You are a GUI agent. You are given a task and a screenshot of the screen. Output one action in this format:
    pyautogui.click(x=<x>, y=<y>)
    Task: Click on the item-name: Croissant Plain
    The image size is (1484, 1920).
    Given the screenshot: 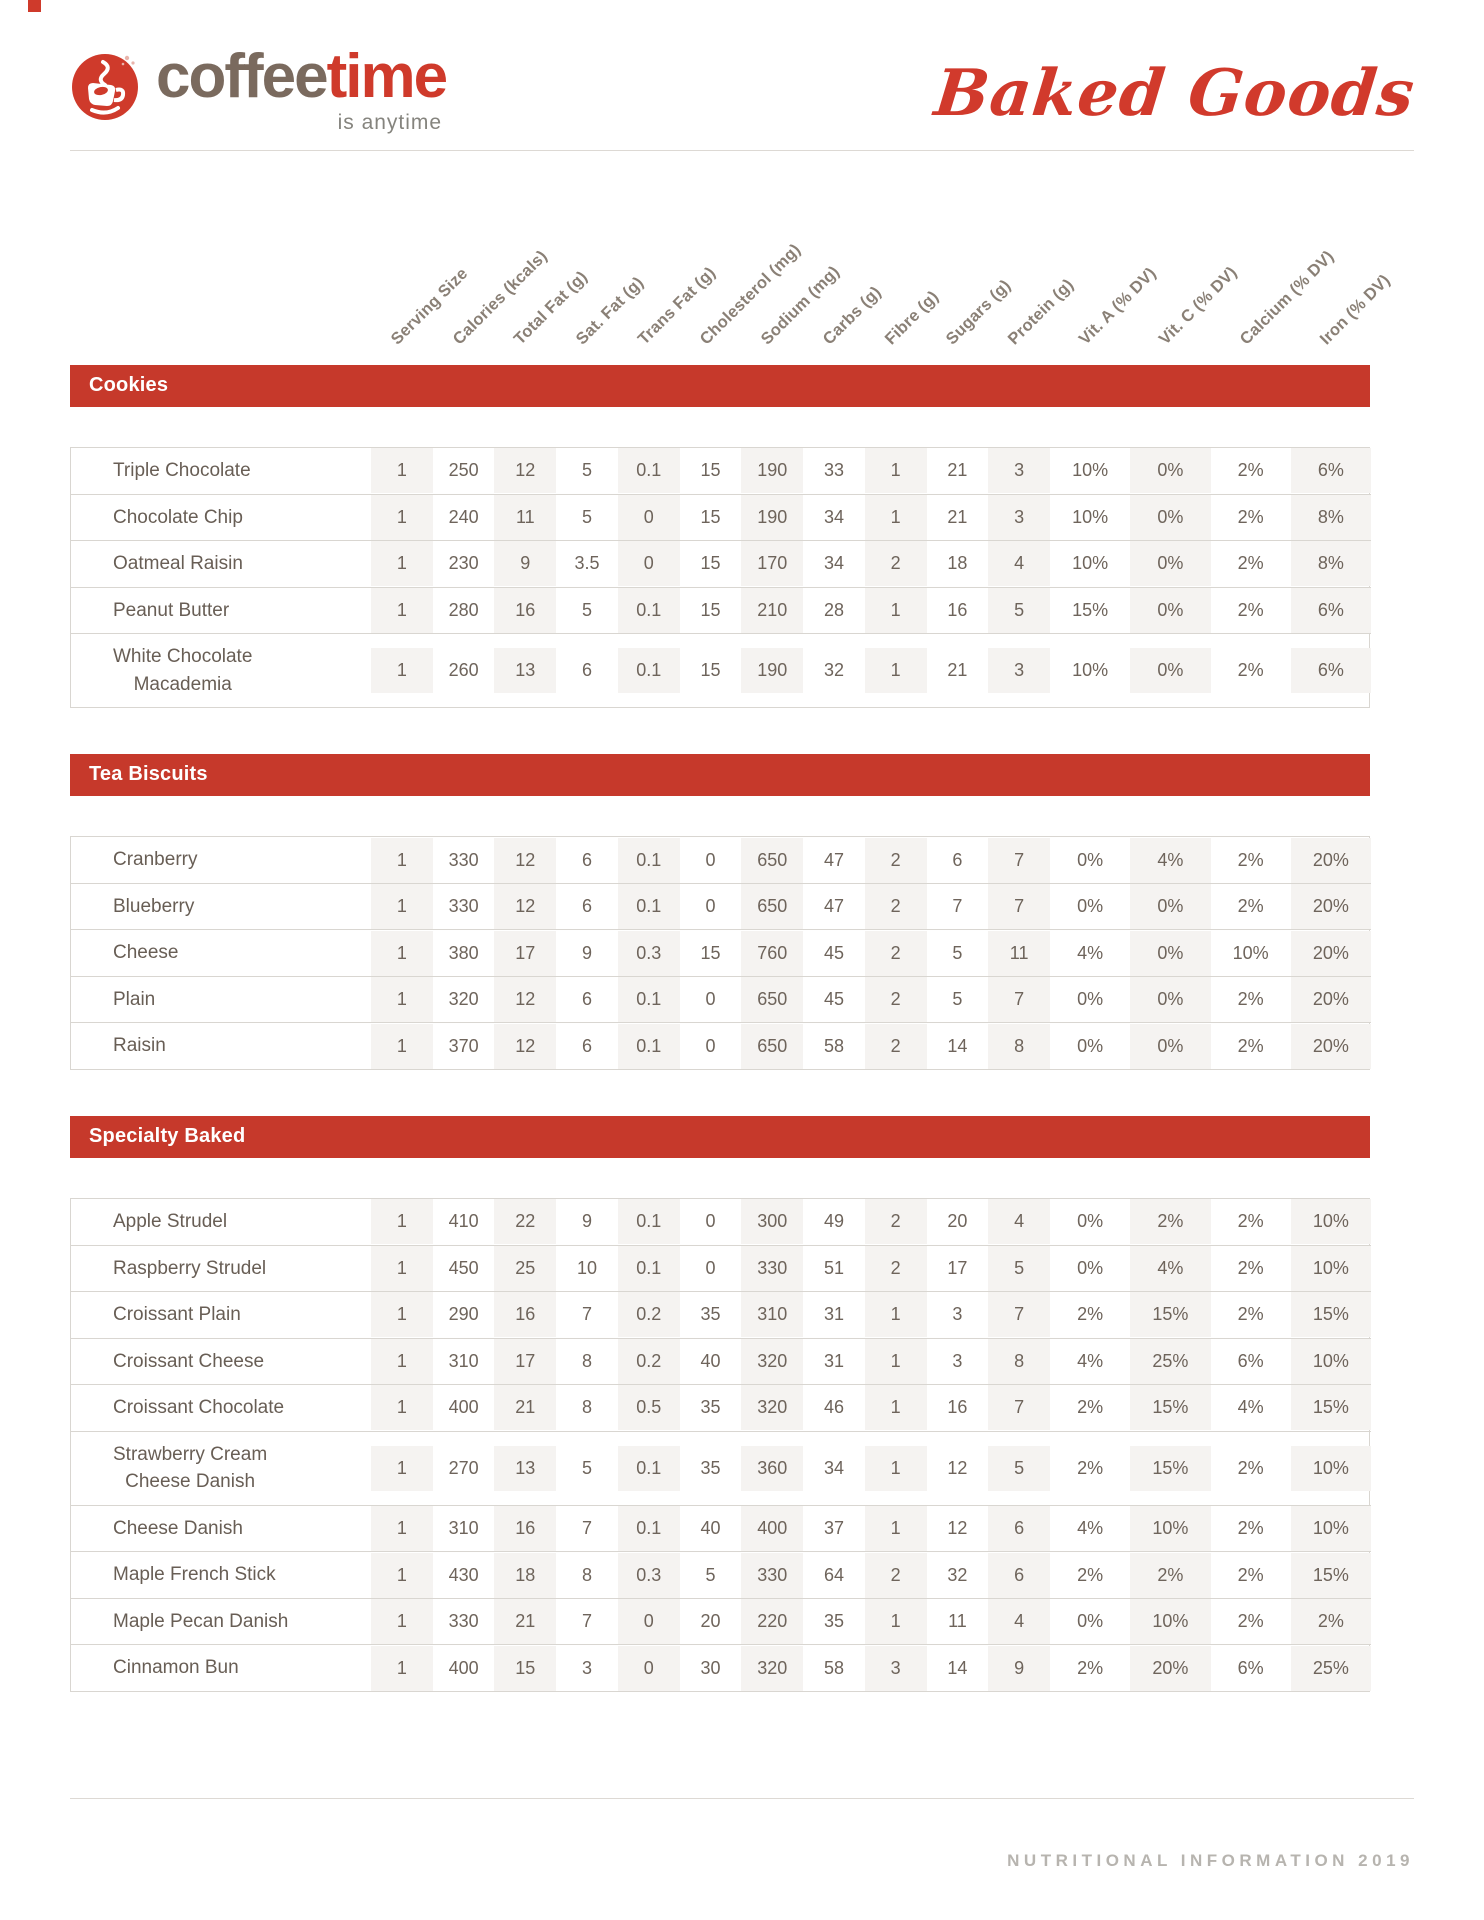 What is the action you would take?
    pyautogui.click(x=177, y=1315)
    